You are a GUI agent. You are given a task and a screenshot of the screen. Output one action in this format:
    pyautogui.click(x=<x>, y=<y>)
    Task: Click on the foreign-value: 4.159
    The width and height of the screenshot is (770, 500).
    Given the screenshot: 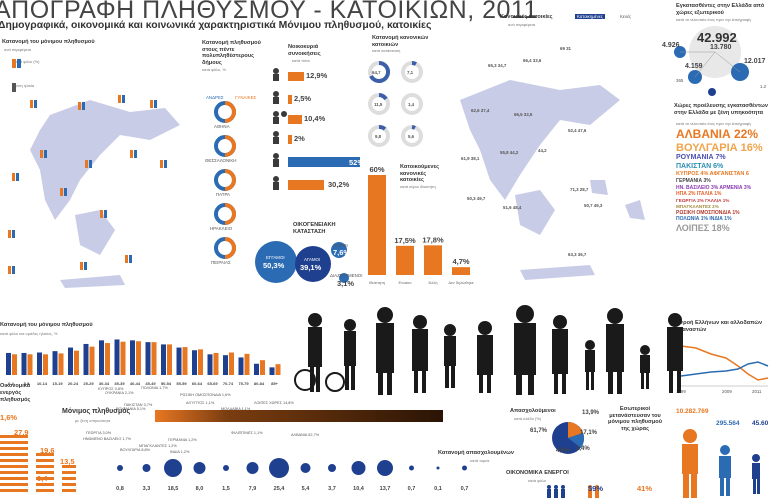 What is the action you would take?
    pyautogui.click(x=694, y=66)
    